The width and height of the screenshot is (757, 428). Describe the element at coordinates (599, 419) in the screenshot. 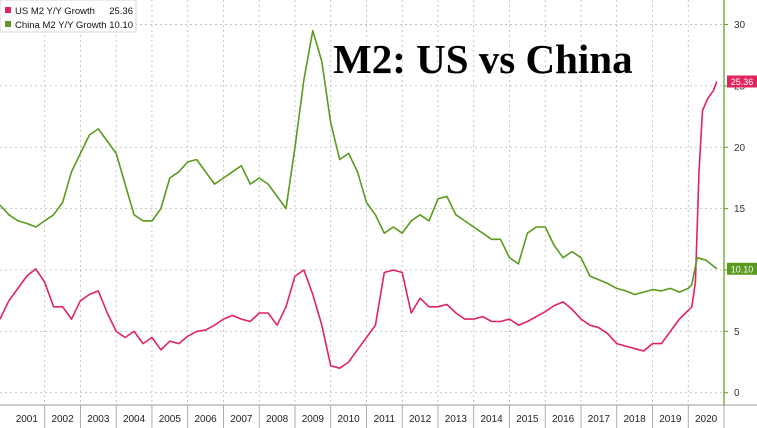

I see `x-tick-label: 2017` at that location.